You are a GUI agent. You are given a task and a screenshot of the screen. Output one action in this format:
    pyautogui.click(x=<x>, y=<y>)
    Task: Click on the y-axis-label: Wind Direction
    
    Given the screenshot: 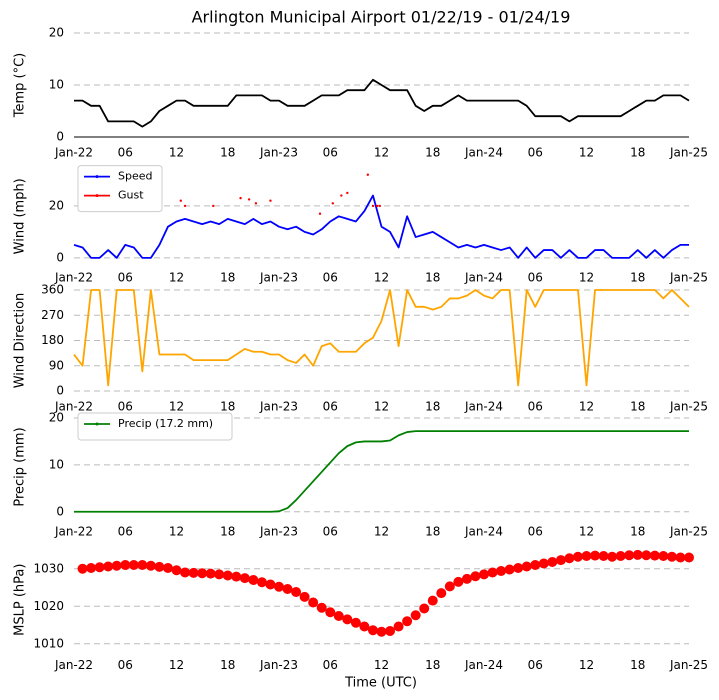 What is the action you would take?
    pyautogui.click(x=20, y=341)
    